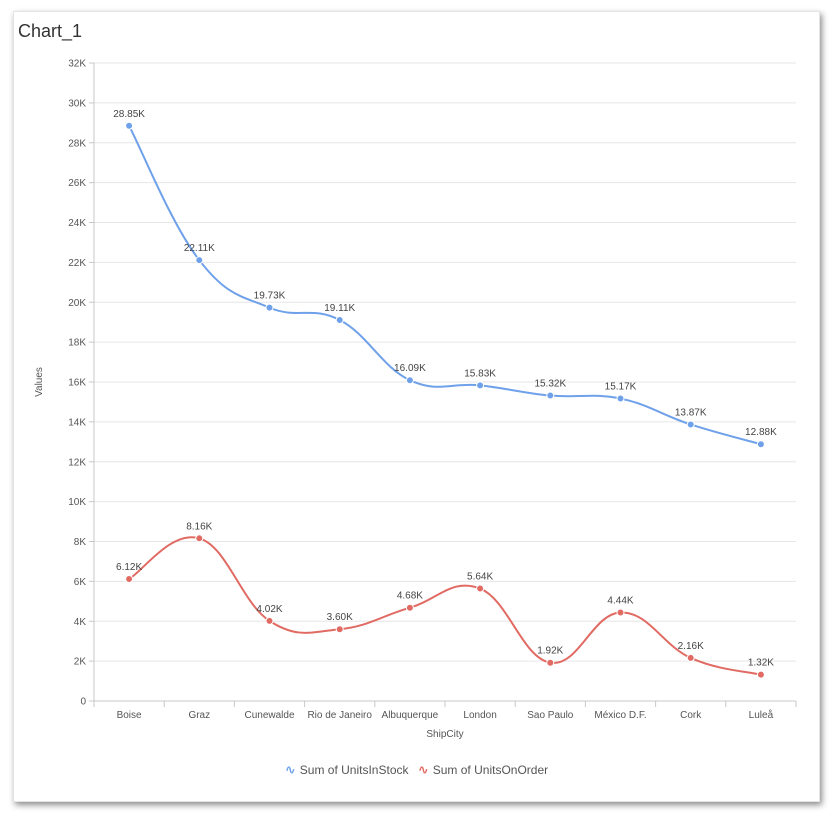  Describe the element at coordinates (480, 373) in the screenshot. I see `data-label: 15.83K` at that location.